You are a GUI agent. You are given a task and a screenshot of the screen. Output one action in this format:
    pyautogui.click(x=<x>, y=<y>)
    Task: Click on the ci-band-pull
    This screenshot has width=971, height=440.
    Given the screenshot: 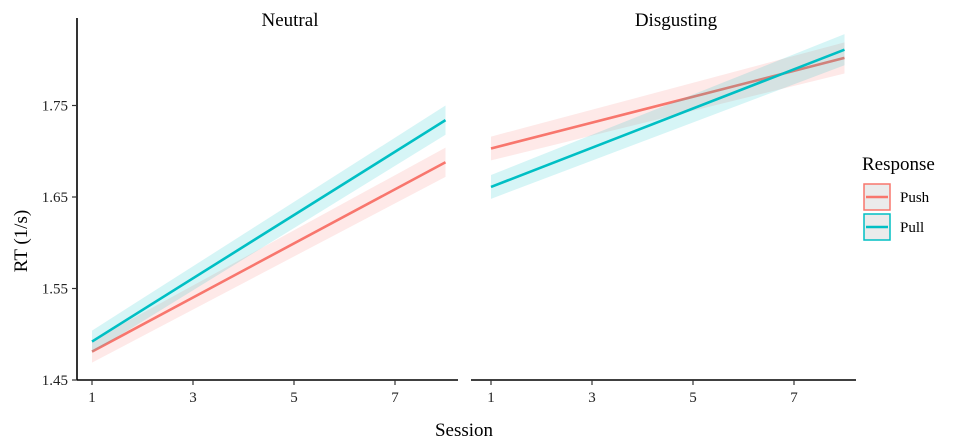 What is the action you would take?
    pyautogui.click(x=668, y=116)
    